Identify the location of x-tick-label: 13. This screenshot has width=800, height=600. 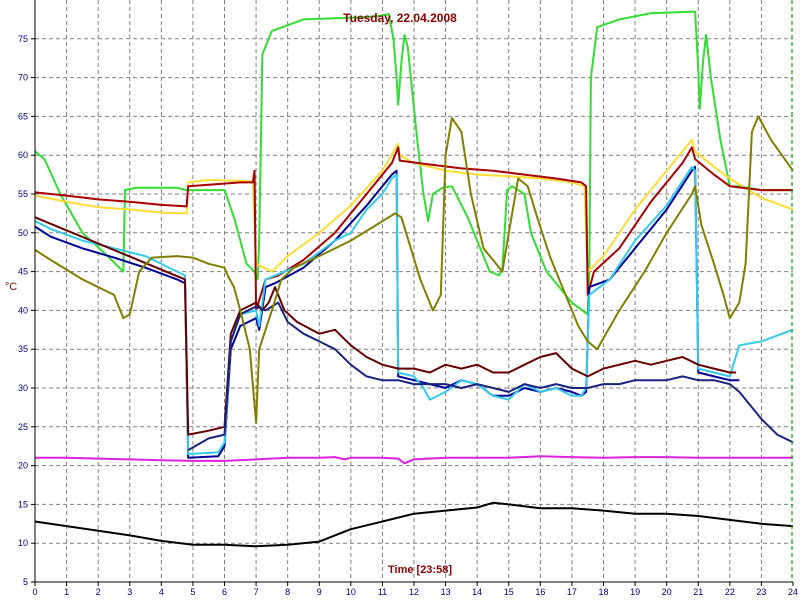
(446, 592).